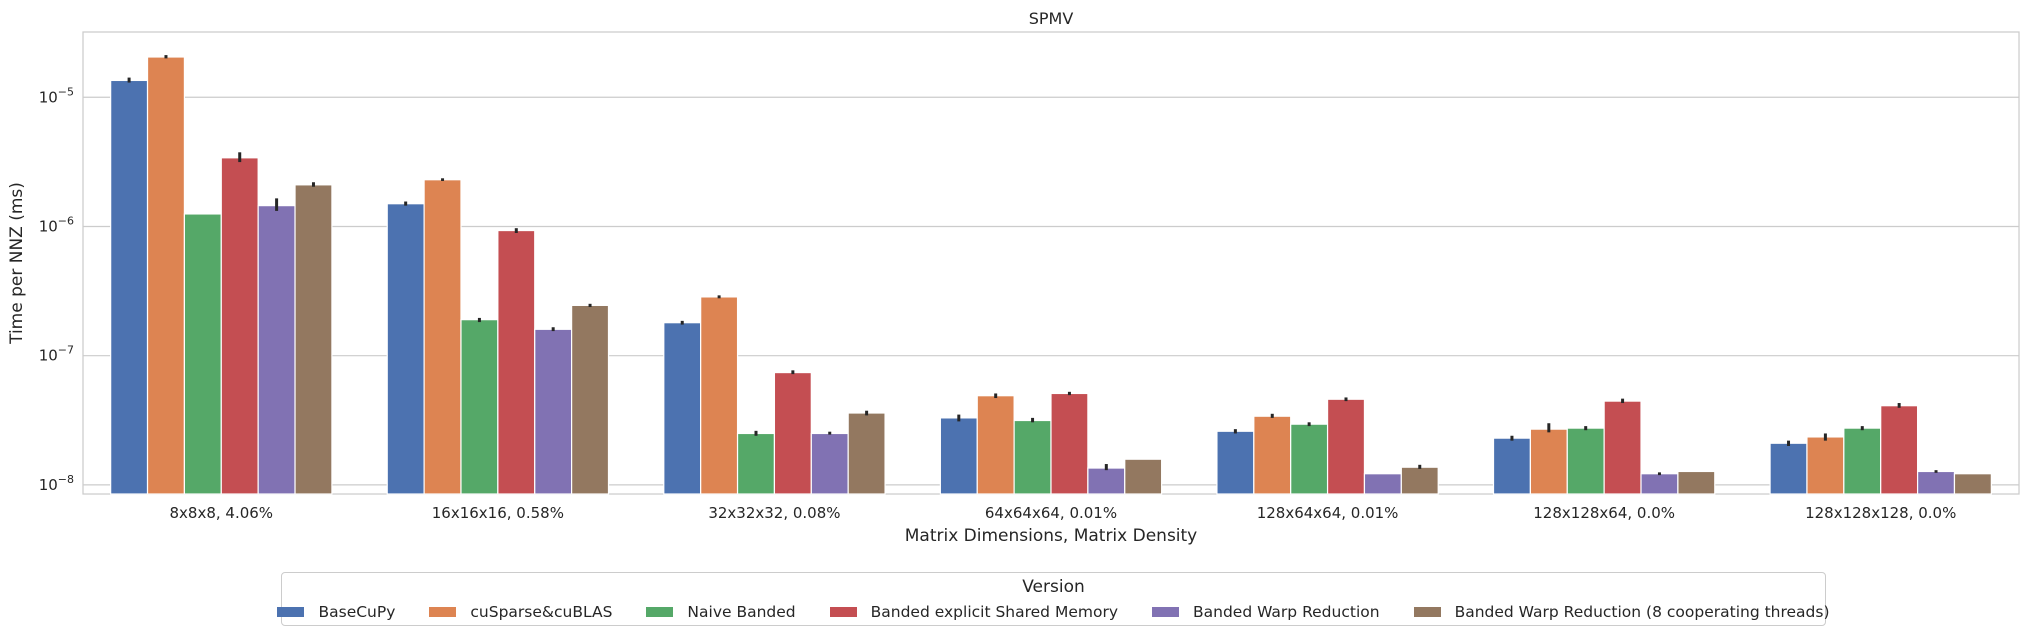 This screenshot has height=635, width=2030. What do you see at coordinates (56, 483) in the screenshot?
I see `y-tick-label: 10⁻⁸` at bounding box center [56, 483].